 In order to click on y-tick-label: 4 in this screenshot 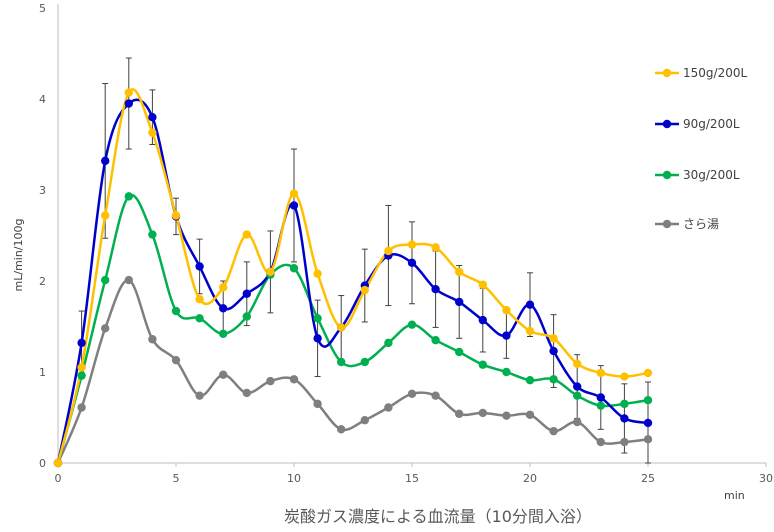, I will do `click(42, 99)`.